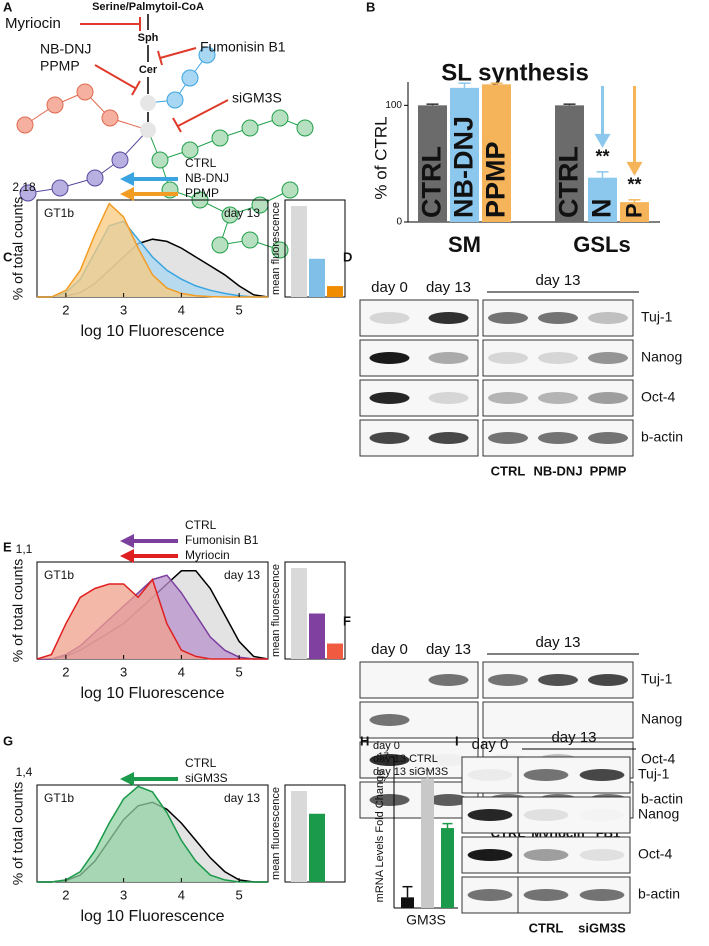  Describe the element at coordinates (457, 740) in the screenshot. I see `panel-label: I` at that location.